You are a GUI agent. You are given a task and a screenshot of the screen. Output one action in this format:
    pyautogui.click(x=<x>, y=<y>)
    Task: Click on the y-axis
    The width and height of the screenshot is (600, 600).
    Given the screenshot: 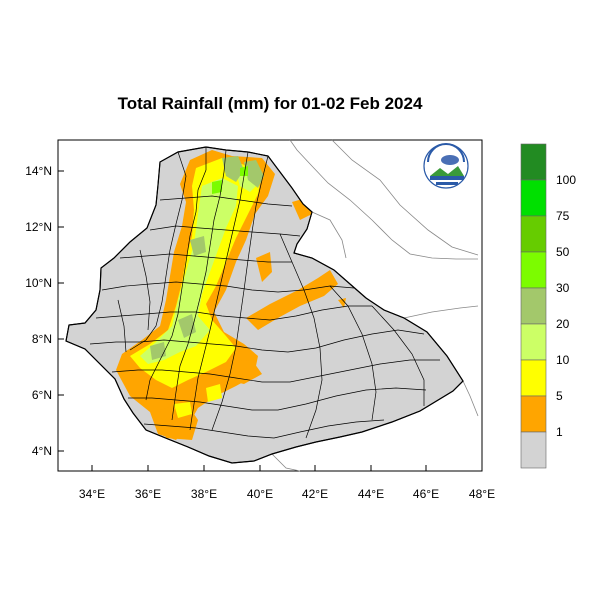 What is the action you would take?
    pyautogui.click(x=61, y=311)
    